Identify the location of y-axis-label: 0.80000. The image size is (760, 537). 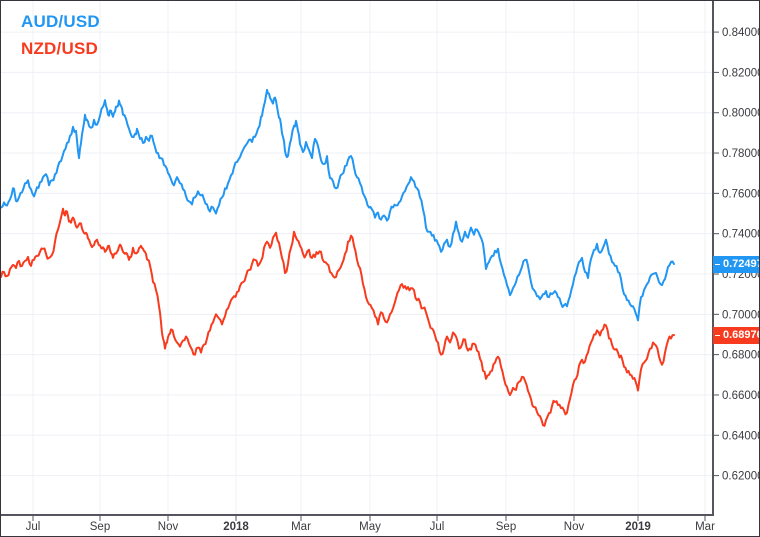
(740, 114).